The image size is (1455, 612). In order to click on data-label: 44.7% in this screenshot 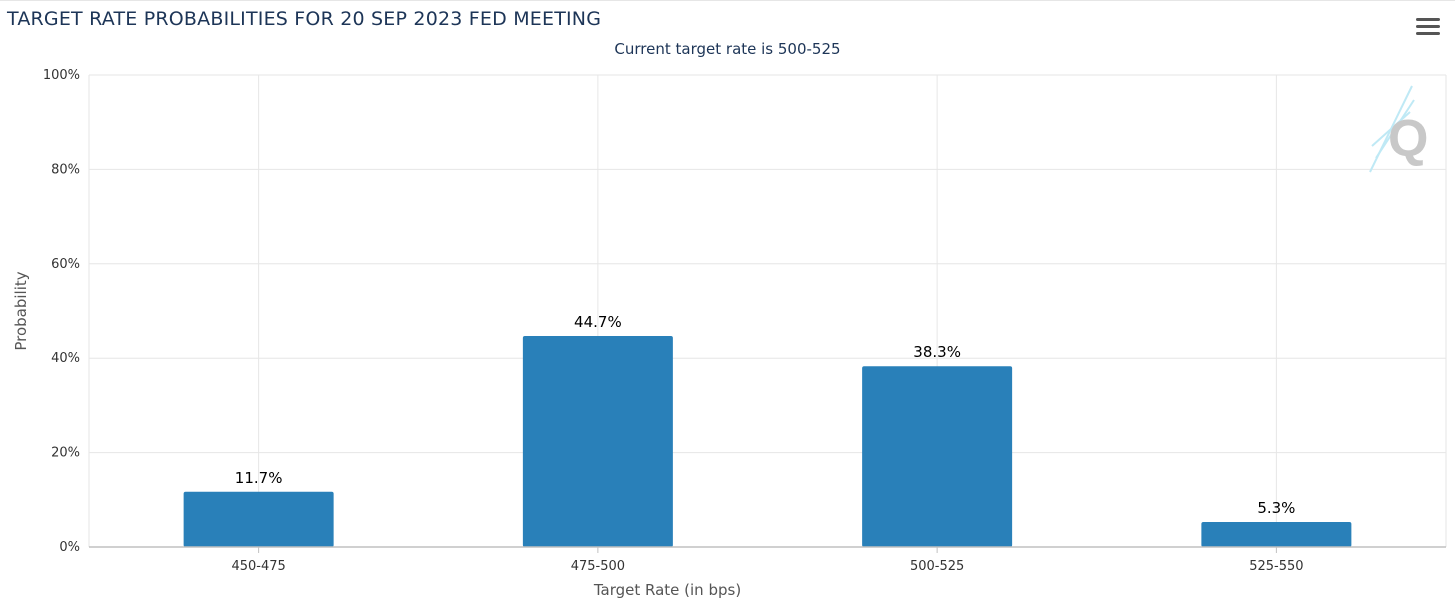, I will do `click(598, 322)`.